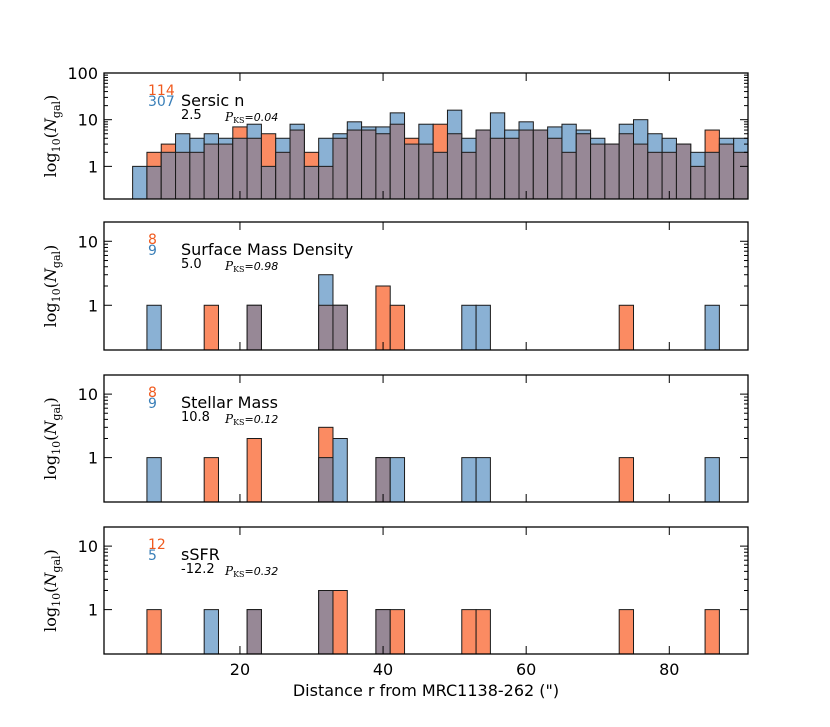  Describe the element at coordinates (157, 545) in the screenshot. I see `count-high-label: 12` at that location.